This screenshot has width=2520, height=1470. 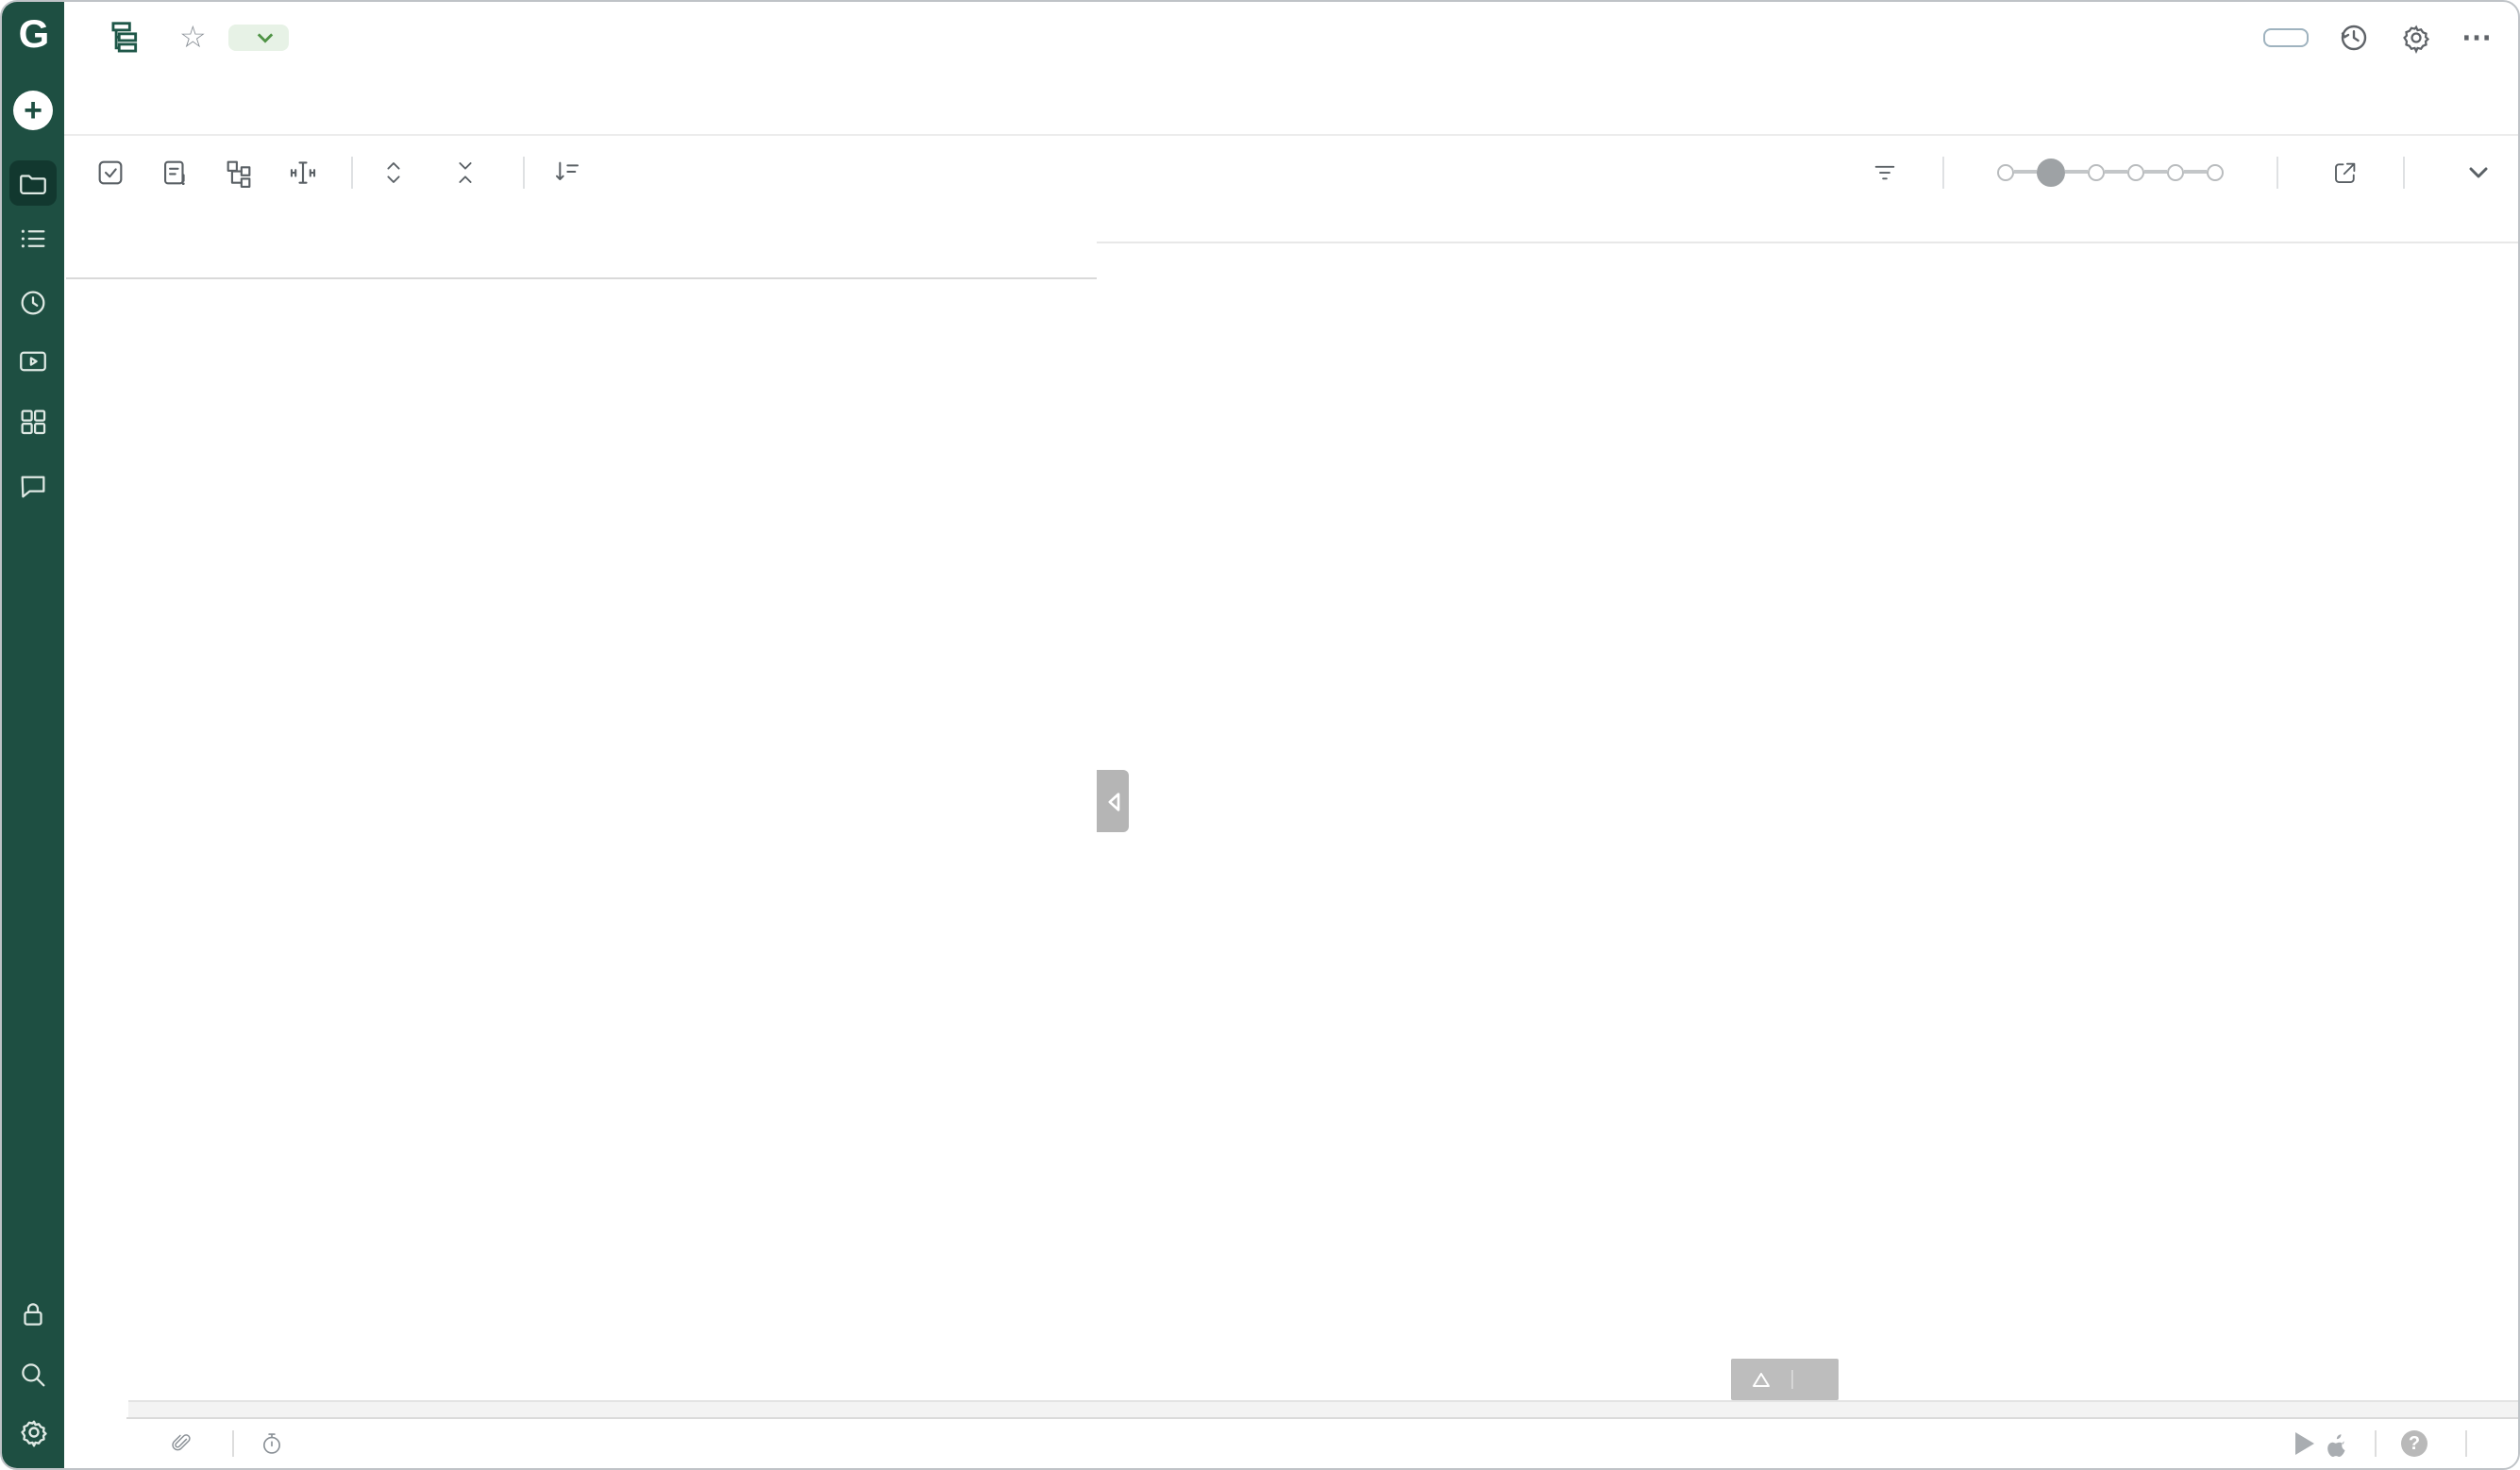 I want to click on export-icon, so click(x=2345, y=171).